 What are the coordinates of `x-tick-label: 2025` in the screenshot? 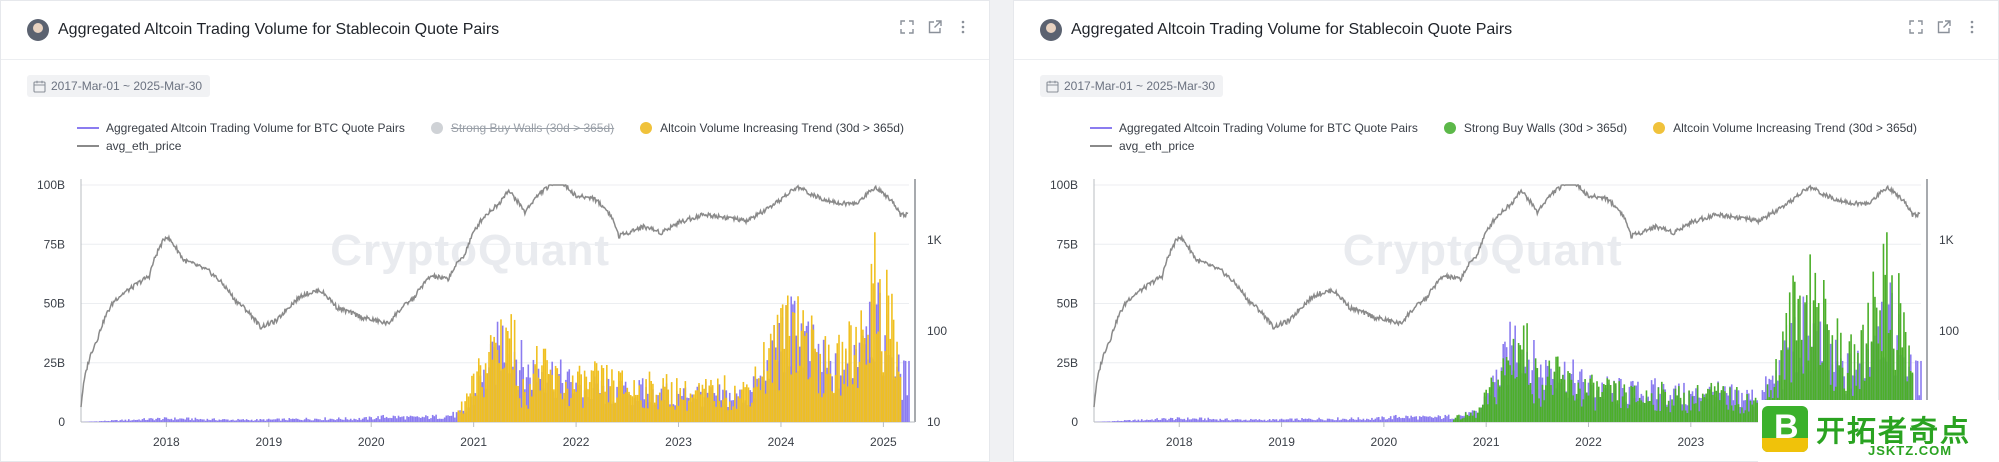 It's located at (883, 442).